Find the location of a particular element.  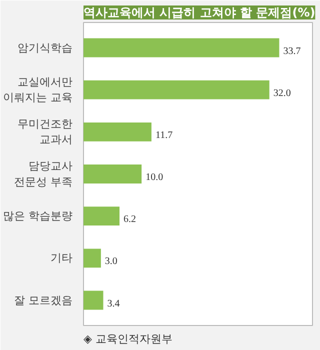

chart-title: 역사교육에서 시급히 고쳐야 할 문제점(%) is located at coordinates (200, 13).